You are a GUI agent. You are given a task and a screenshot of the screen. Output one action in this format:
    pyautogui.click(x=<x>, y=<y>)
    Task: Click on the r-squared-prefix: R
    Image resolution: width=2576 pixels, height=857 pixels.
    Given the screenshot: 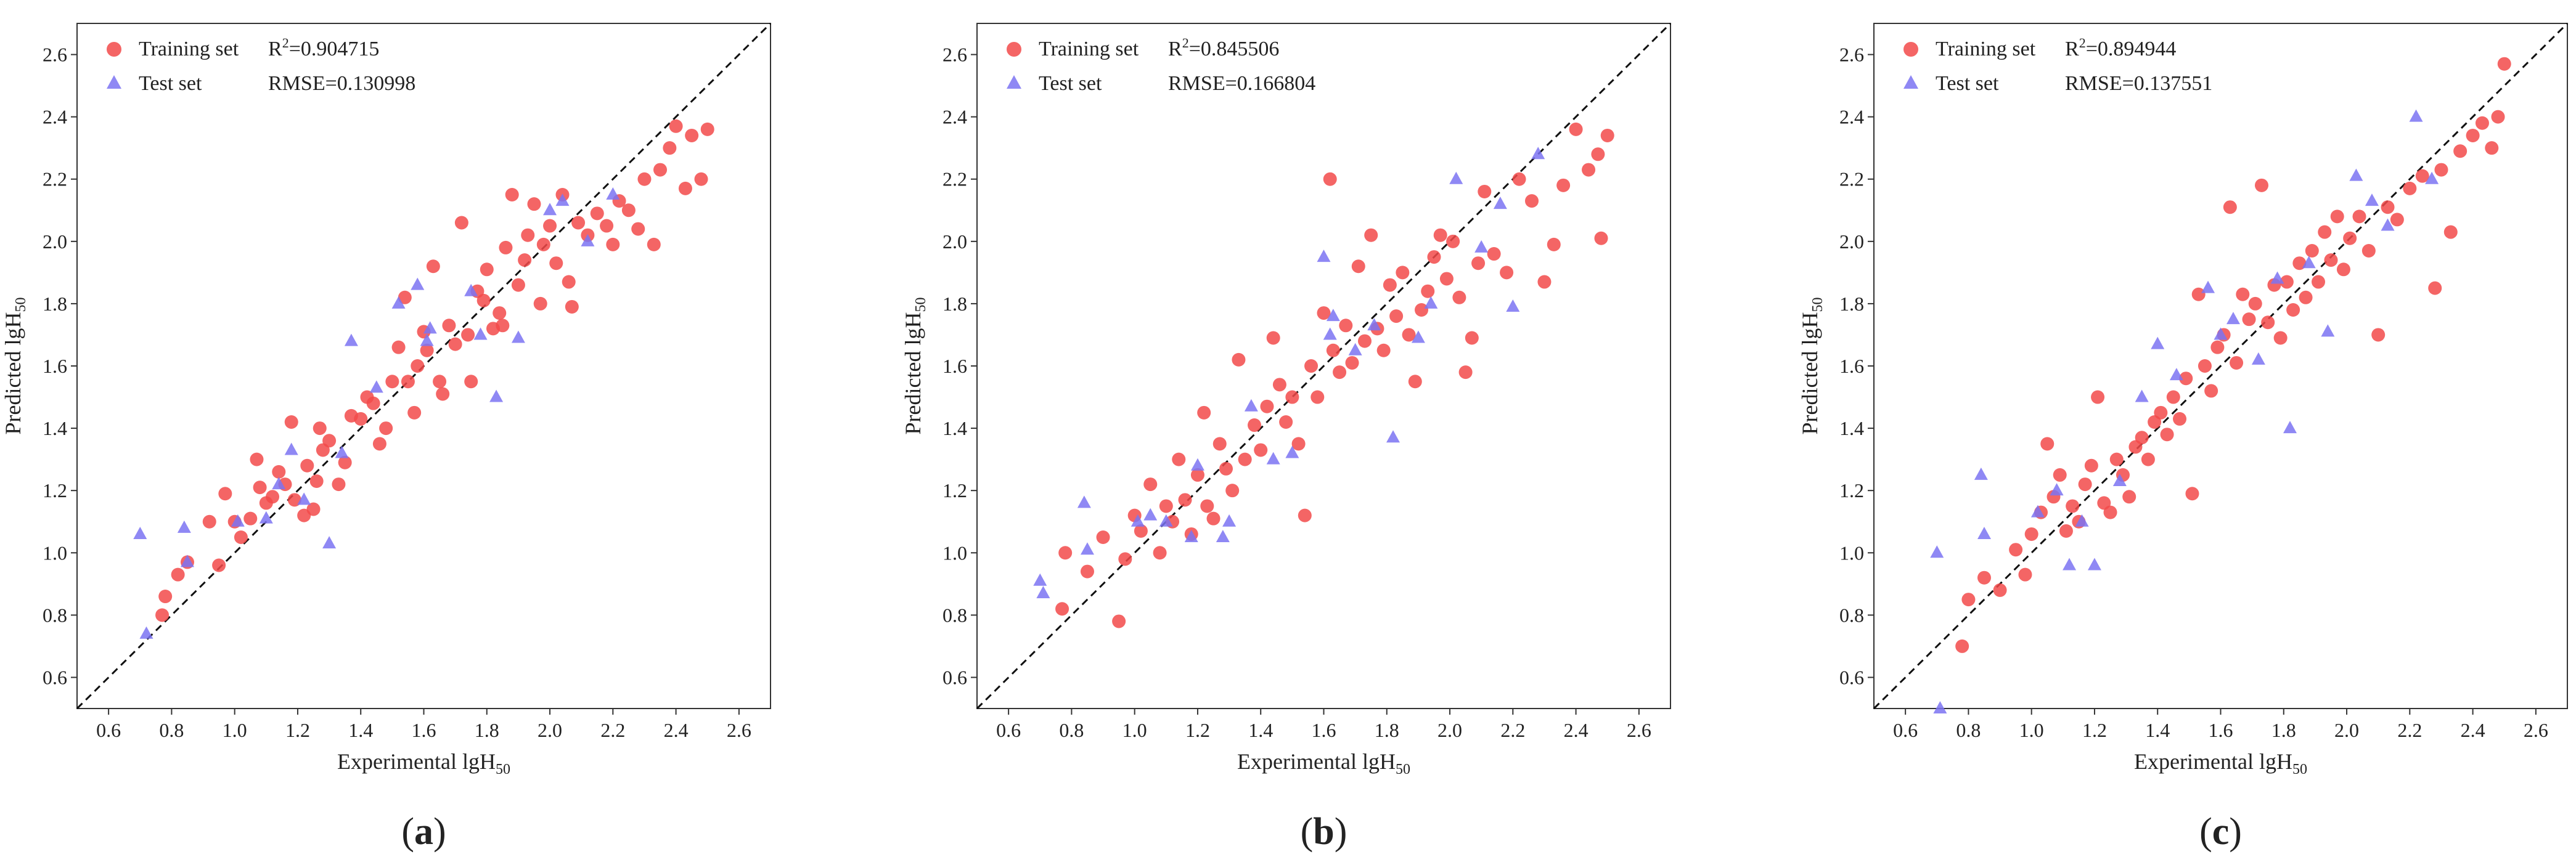 What is the action you would take?
    pyautogui.click(x=2072, y=49)
    